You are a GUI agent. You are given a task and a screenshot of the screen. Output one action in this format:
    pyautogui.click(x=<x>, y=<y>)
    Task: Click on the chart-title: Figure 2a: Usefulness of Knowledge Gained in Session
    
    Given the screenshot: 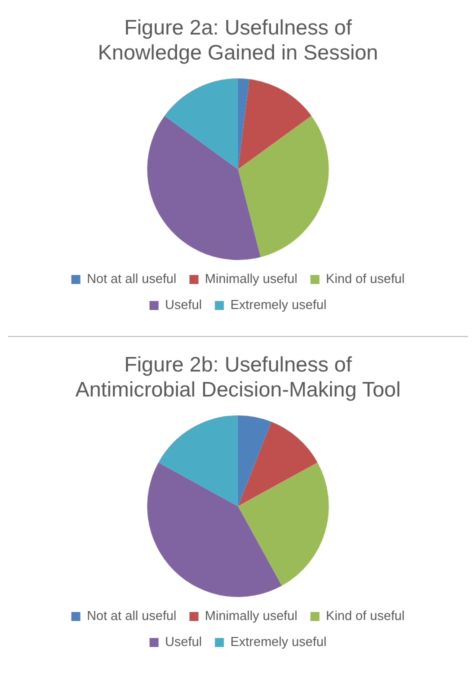 What is the action you would take?
    pyautogui.click(x=238, y=40)
    